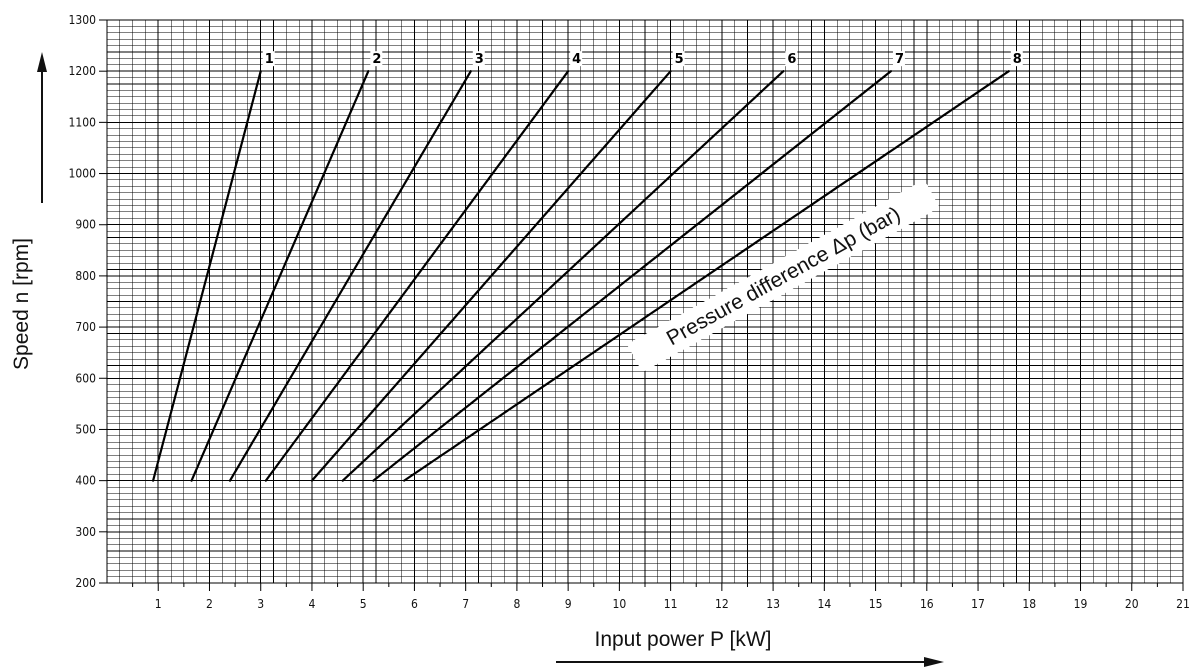 The width and height of the screenshot is (1195, 668). I want to click on y-tick-label: 1000, so click(83, 174).